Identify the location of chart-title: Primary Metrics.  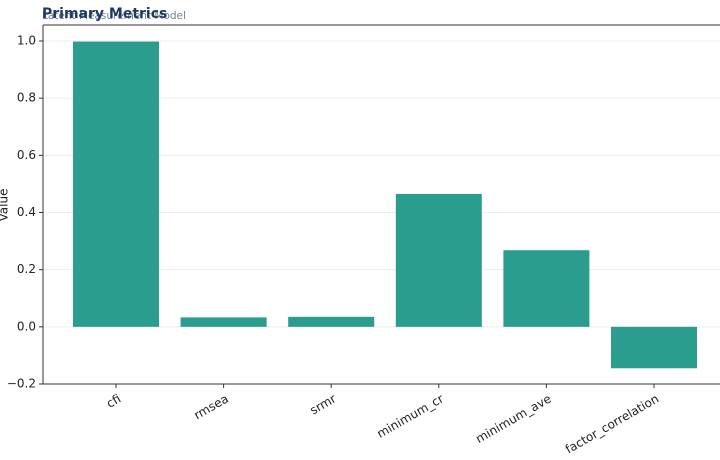
(104, 14).